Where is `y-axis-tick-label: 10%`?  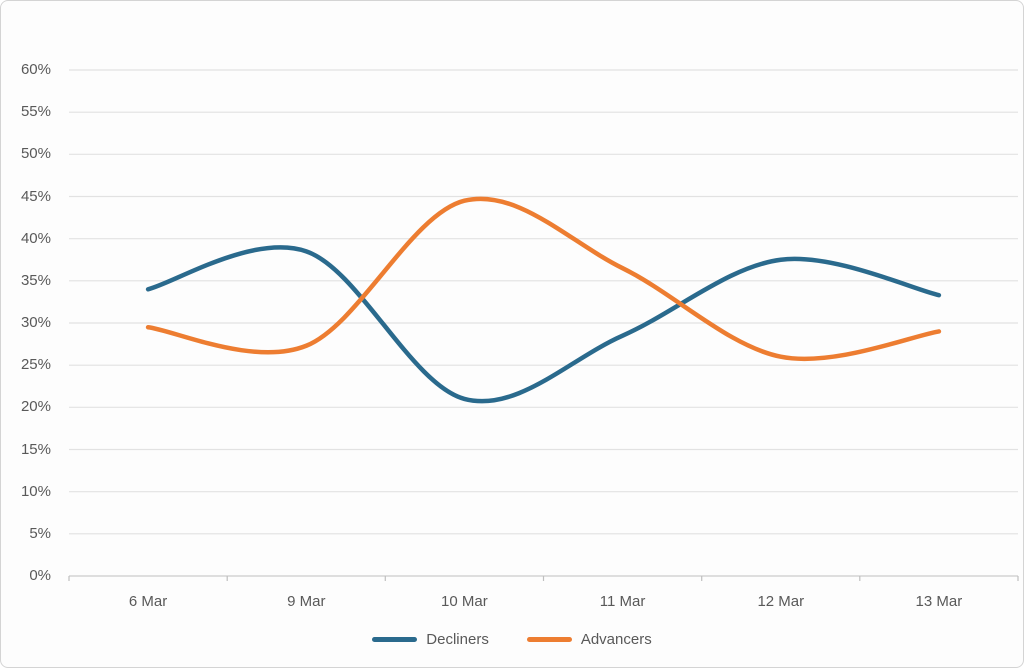 y-axis-tick-label: 10% is located at coordinates (35, 491).